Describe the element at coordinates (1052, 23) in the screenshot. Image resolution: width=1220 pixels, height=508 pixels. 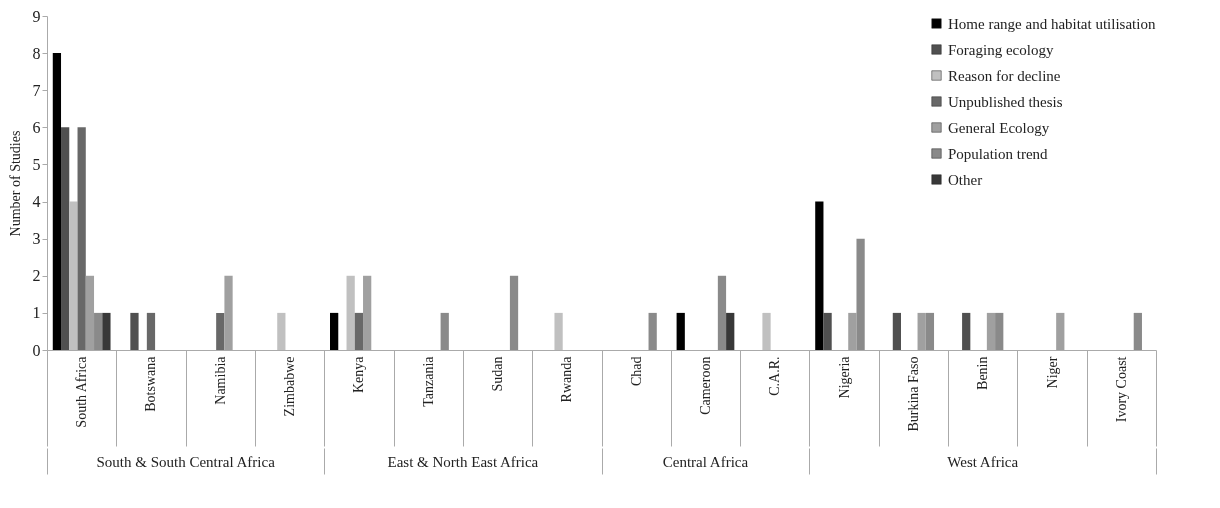
I see `legend-label: Home range and habitat utilisation` at that location.